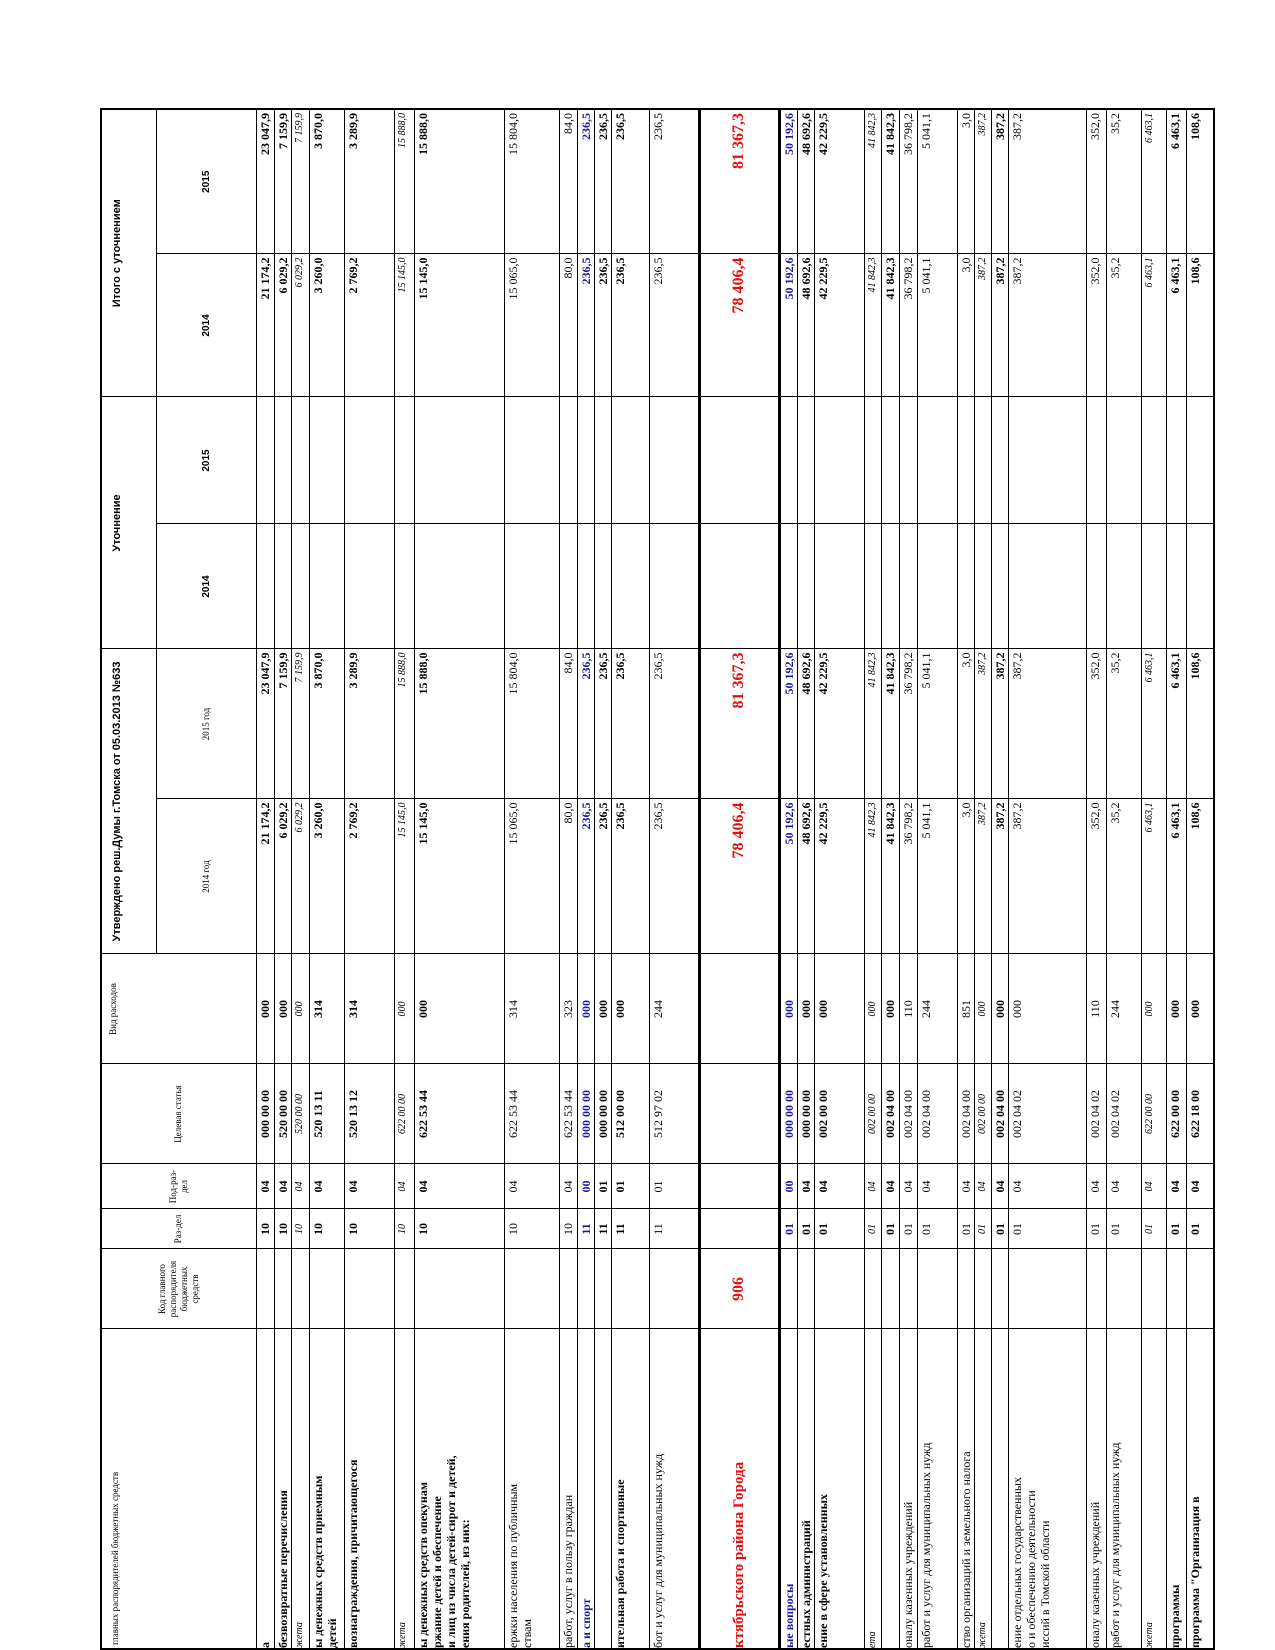 This screenshot has width=1275, height=1650. Describe the element at coordinates (674, 1114) in the screenshot. I see `target-article: 512 97 02` at that location.